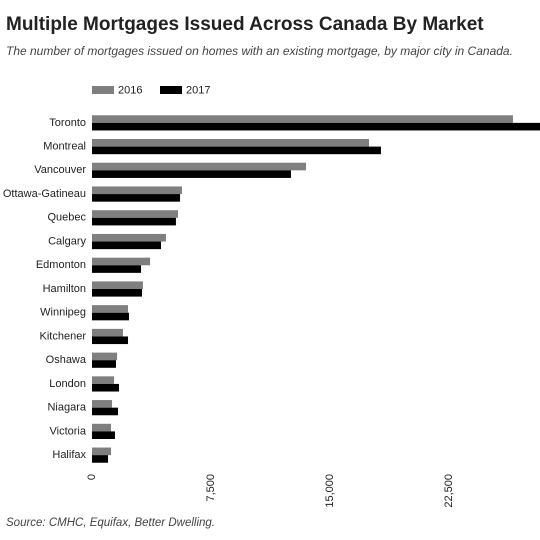  I want to click on y-tick-label: Oshawa, so click(66, 360).